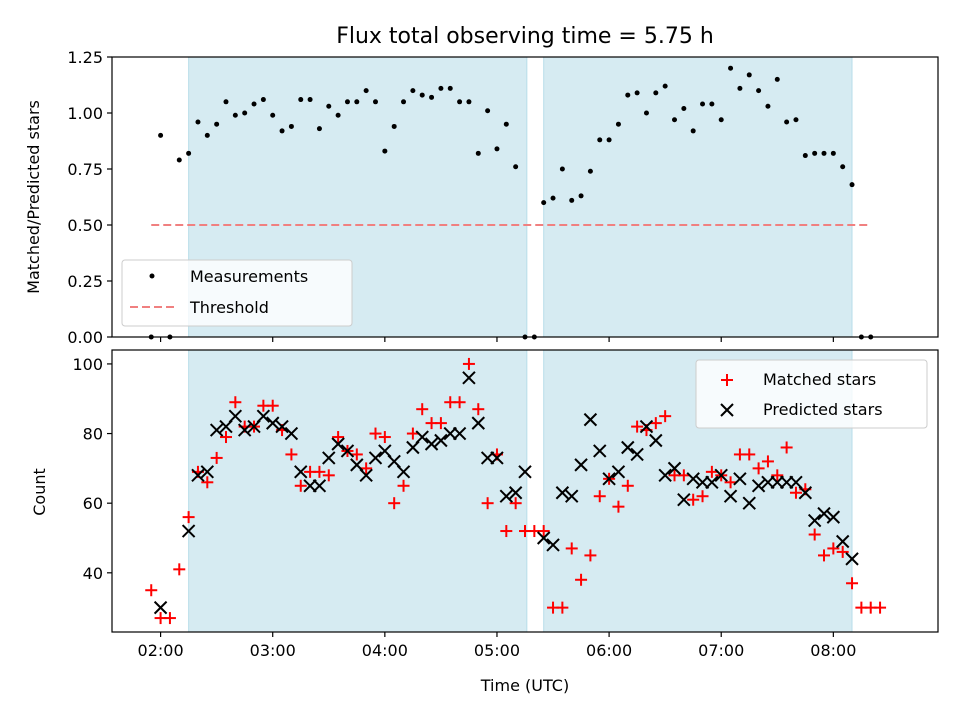 The image size is (960, 720). What do you see at coordinates (33, 197) in the screenshot?
I see `y-axis-label-ratio: Matched/Predicted stars` at bounding box center [33, 197].